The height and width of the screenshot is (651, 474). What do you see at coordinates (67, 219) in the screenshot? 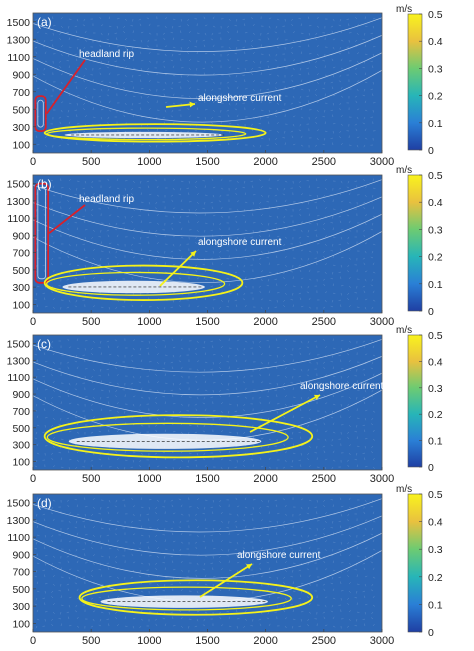
I see `rip-arrow` at bounding box center [67, 219].